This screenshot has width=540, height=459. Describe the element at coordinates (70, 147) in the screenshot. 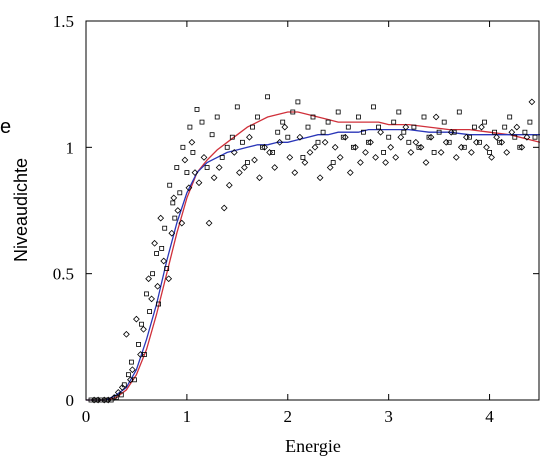

I see `y-tick-label: 1` at that location.